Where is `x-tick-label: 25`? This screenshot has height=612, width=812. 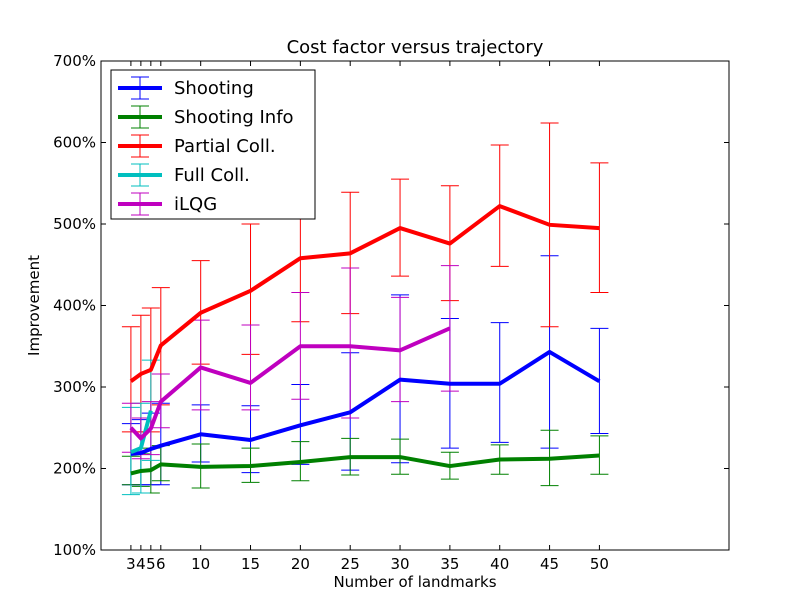 x-tick-label: 25 is located at coordinates (350, 564).